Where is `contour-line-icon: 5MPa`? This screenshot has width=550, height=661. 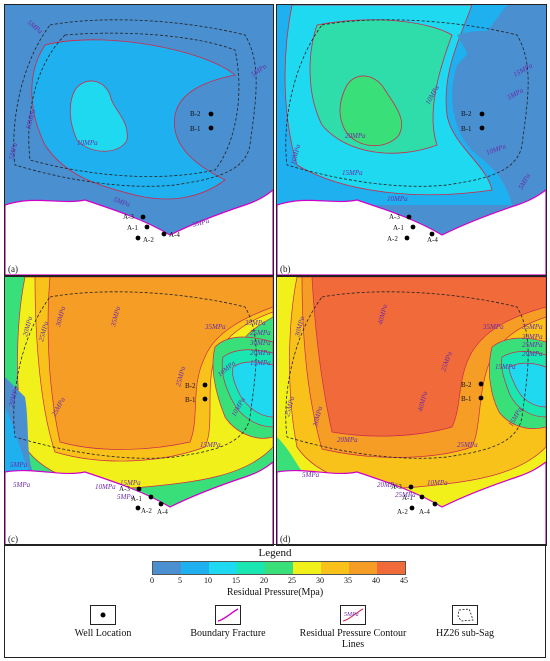 contour-line-icon: 5MPa is located at coordinates (353, 615).